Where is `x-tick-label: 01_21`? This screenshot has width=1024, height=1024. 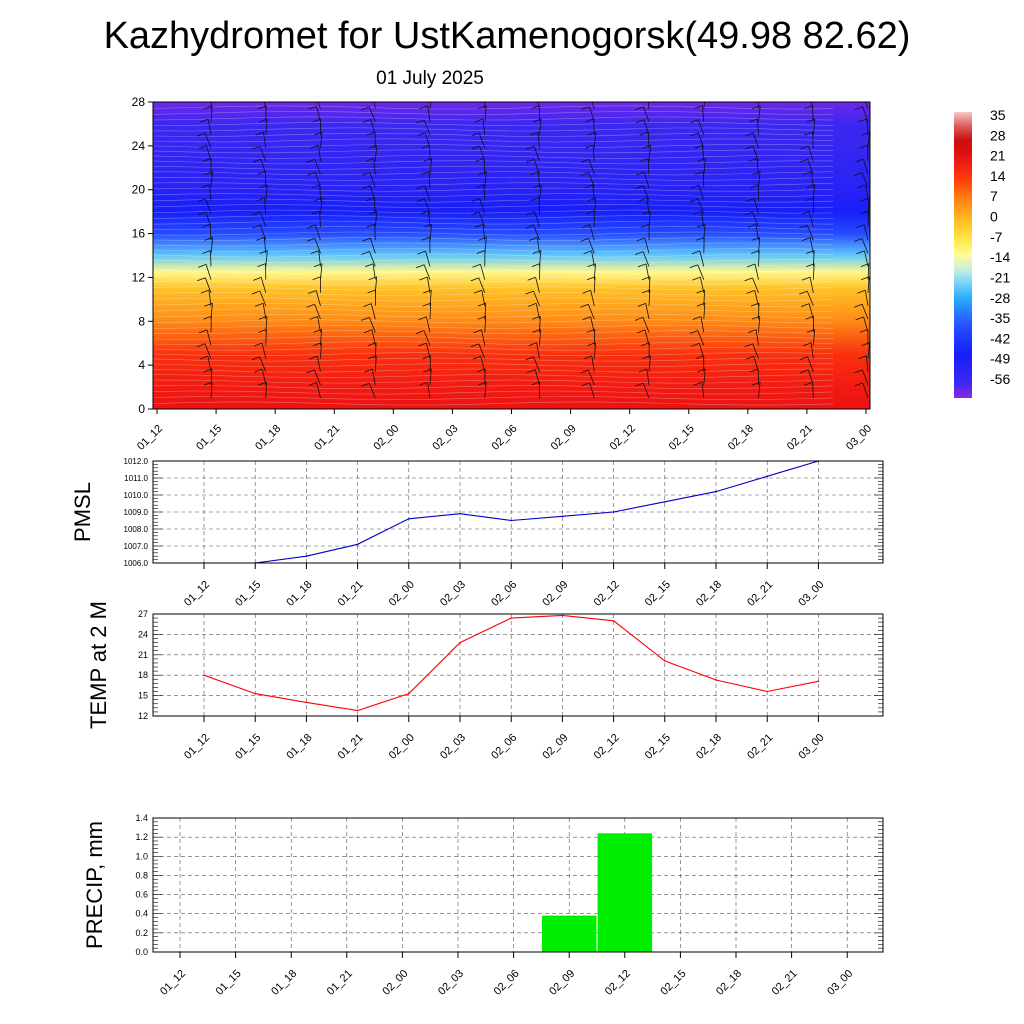 x-tick-label: 01_21 is located at coordinates (340, 983).